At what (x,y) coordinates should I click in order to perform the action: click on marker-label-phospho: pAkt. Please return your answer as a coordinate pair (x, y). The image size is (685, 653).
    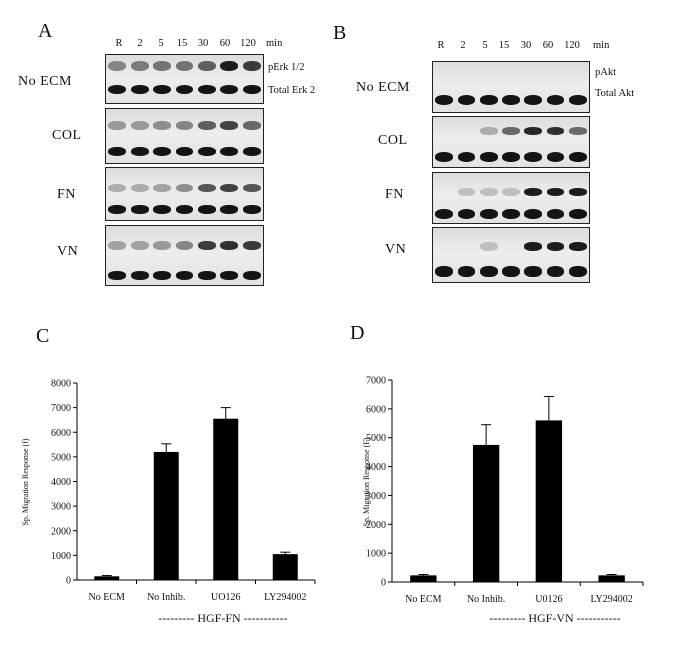
    Looking at the image, I should click on (605, 72).